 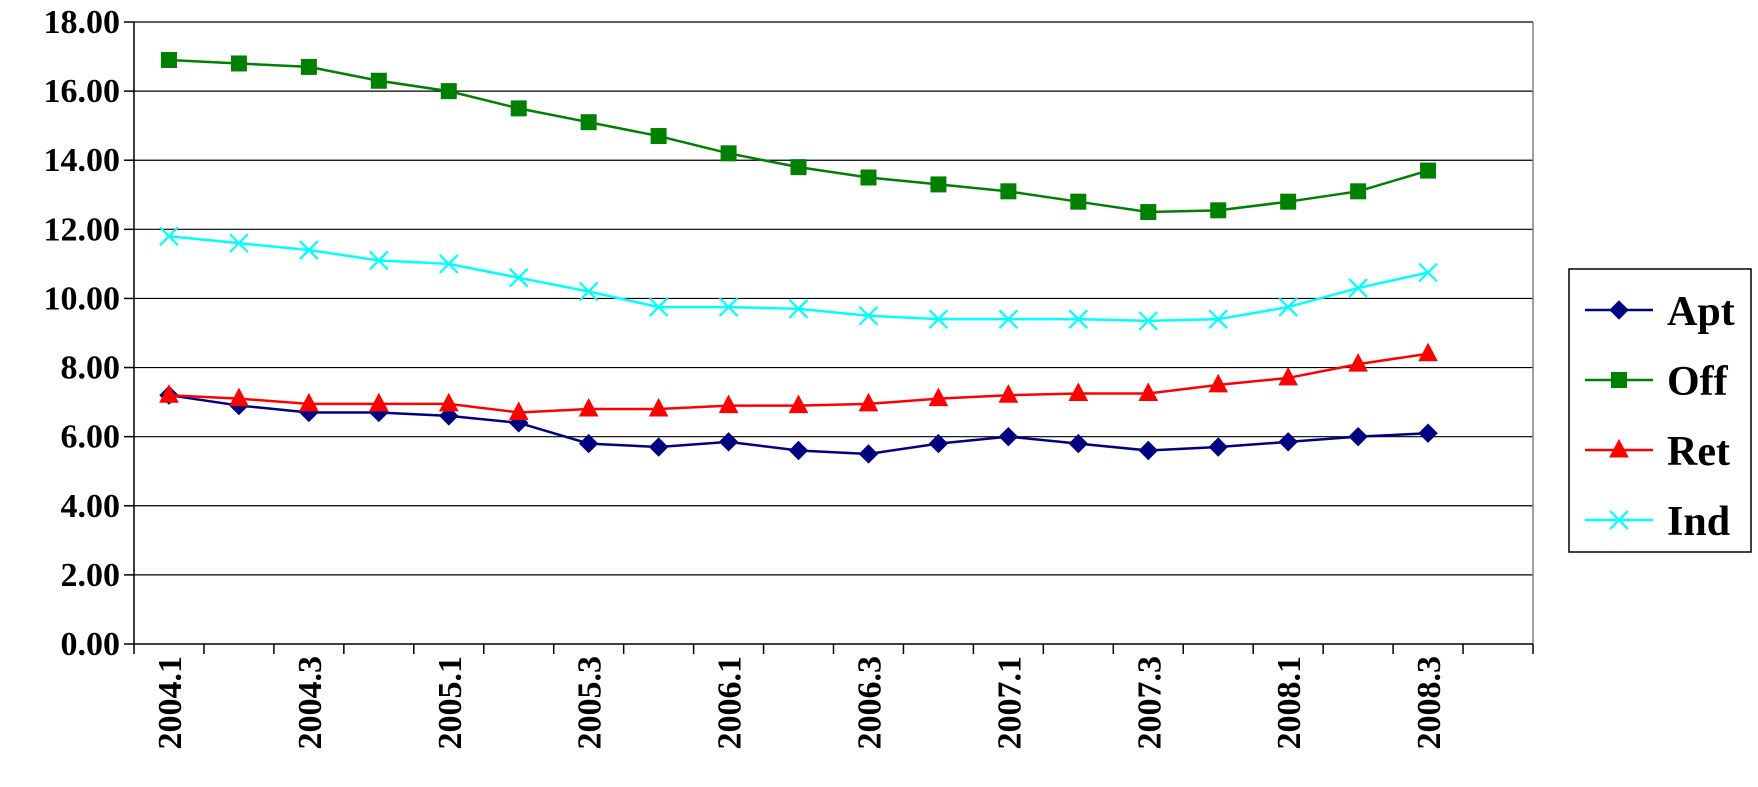 I want to click on x-tick-label: 2008.3, so click(x=1429, y=703).